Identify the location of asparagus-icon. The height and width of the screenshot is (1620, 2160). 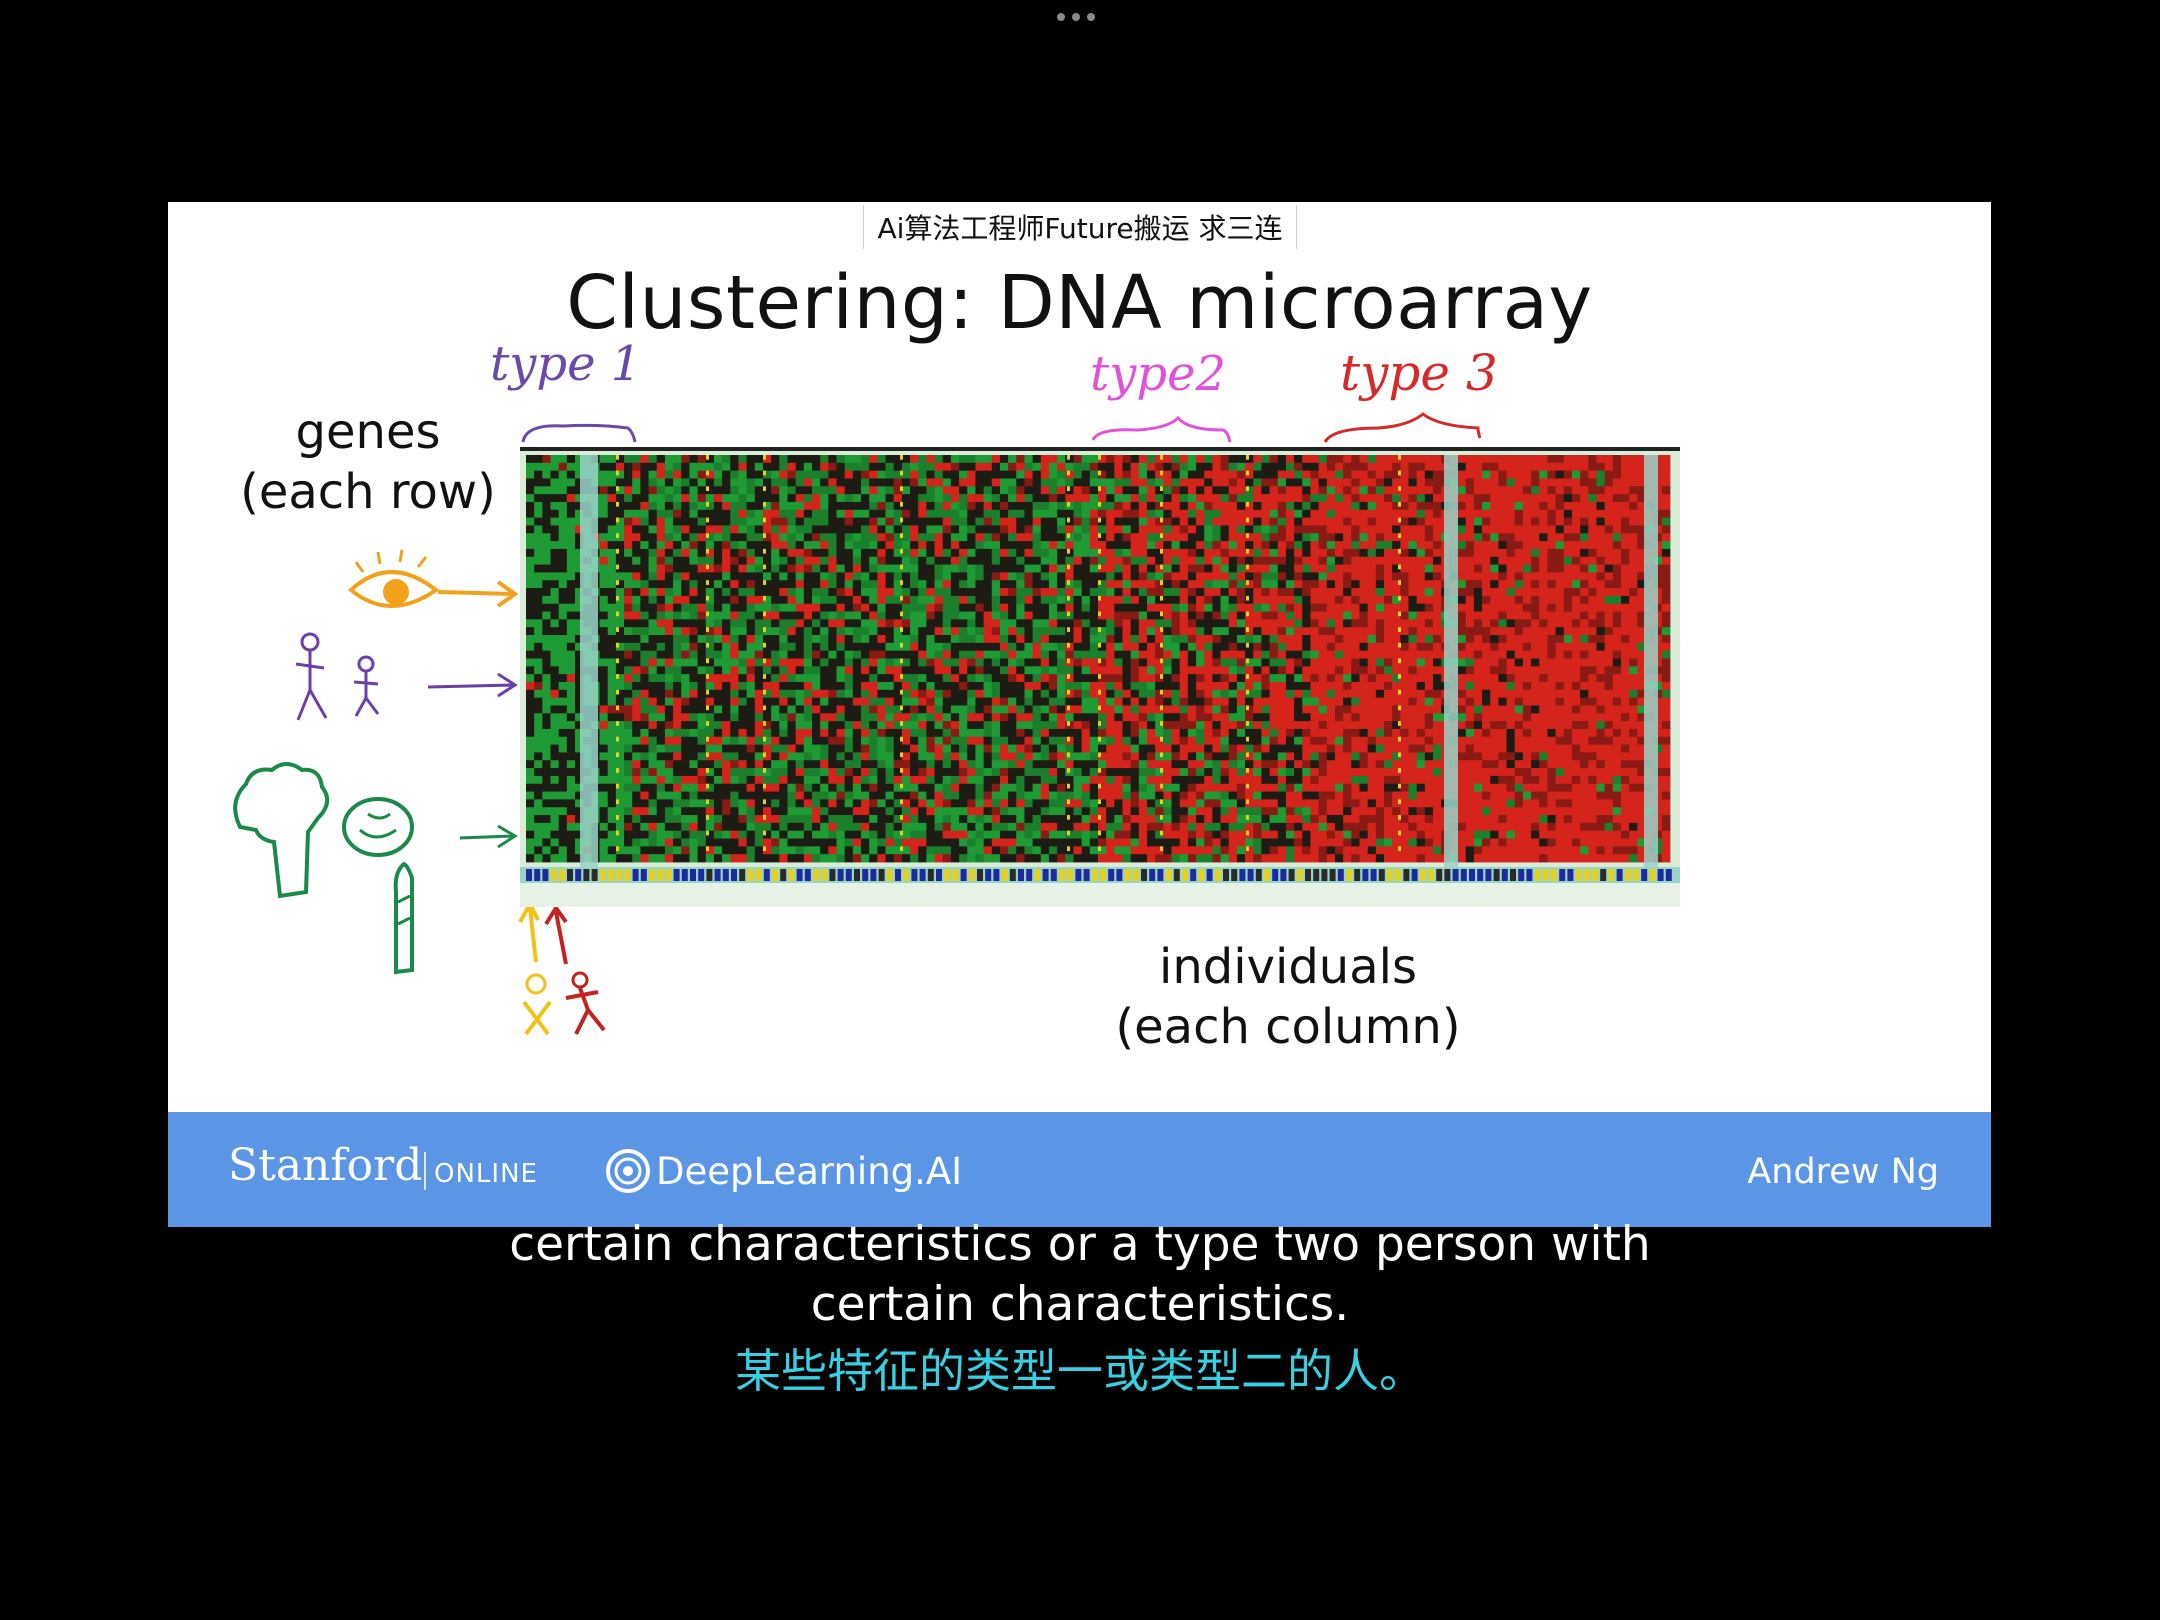
(403, 918).